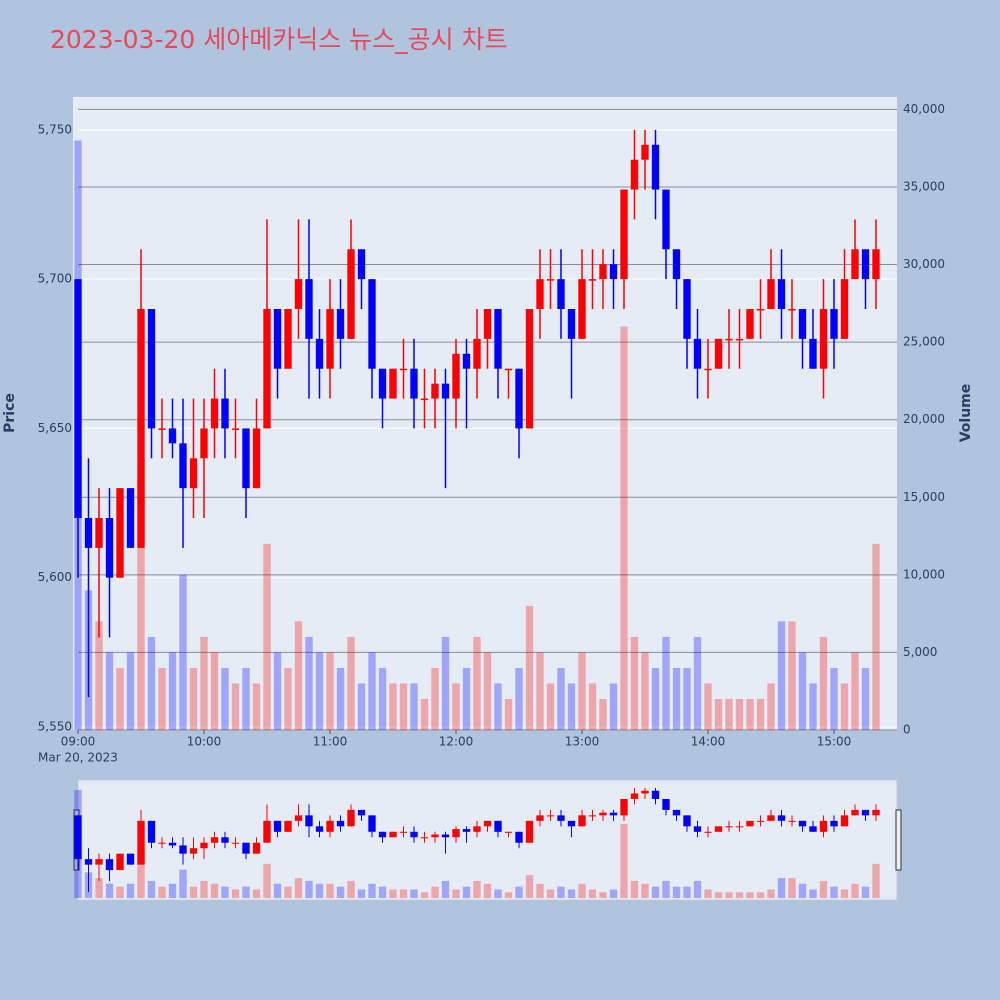 The height and width of the screenshot is (1000, 1000). I want to click on x-tick-label: 13:00, so click(582, 742).